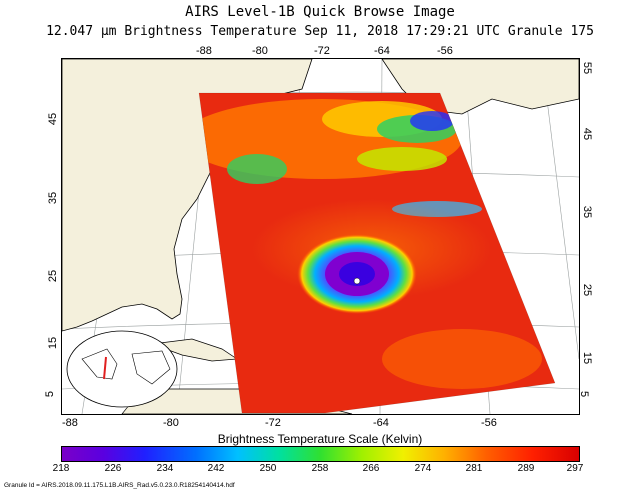  Describe the element at coordinates (587, 212) in the screenshot. I see `right-lat-tick: 35` at that location.